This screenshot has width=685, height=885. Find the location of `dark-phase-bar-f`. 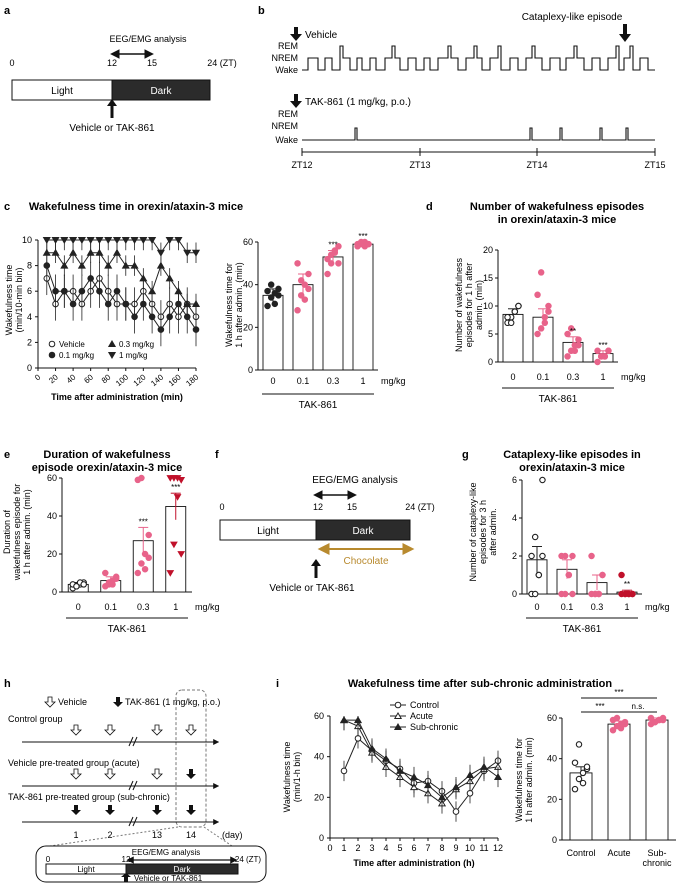

dark-phase-bar-f is located at coordinates (363, 530).